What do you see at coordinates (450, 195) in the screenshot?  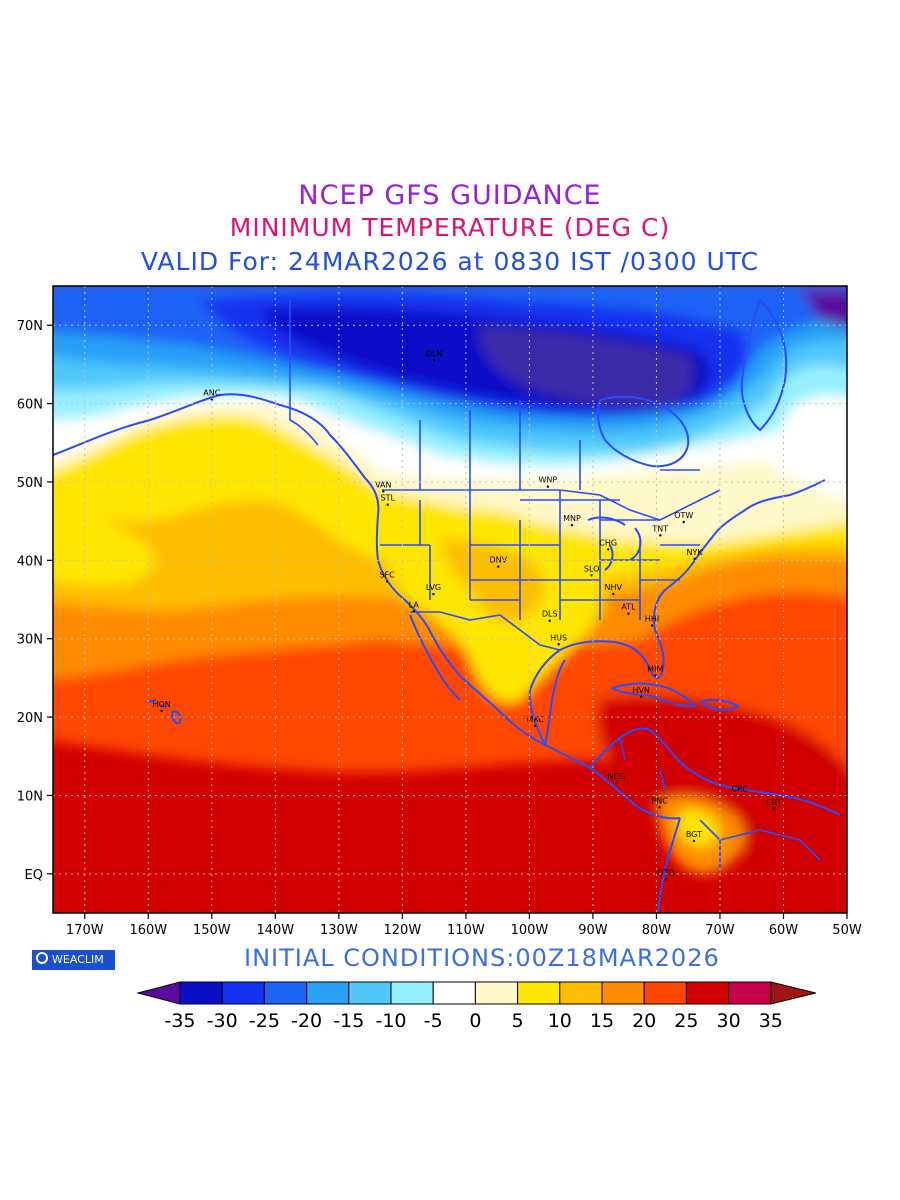 I see `title-line-1: NCEP GFS GUIDANCE` at bounding box center [450, 195].